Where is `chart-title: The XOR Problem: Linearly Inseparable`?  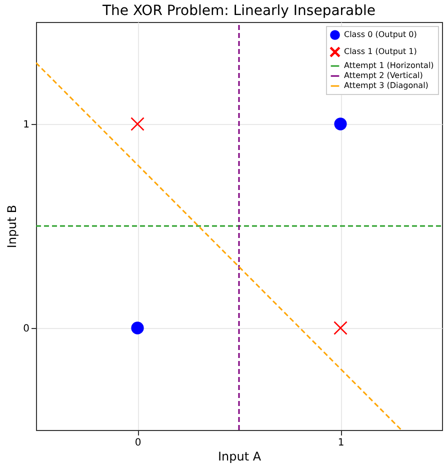
chart-title: The XOR Problem: Linearly Inseparable is located at coordinates (238, 11).